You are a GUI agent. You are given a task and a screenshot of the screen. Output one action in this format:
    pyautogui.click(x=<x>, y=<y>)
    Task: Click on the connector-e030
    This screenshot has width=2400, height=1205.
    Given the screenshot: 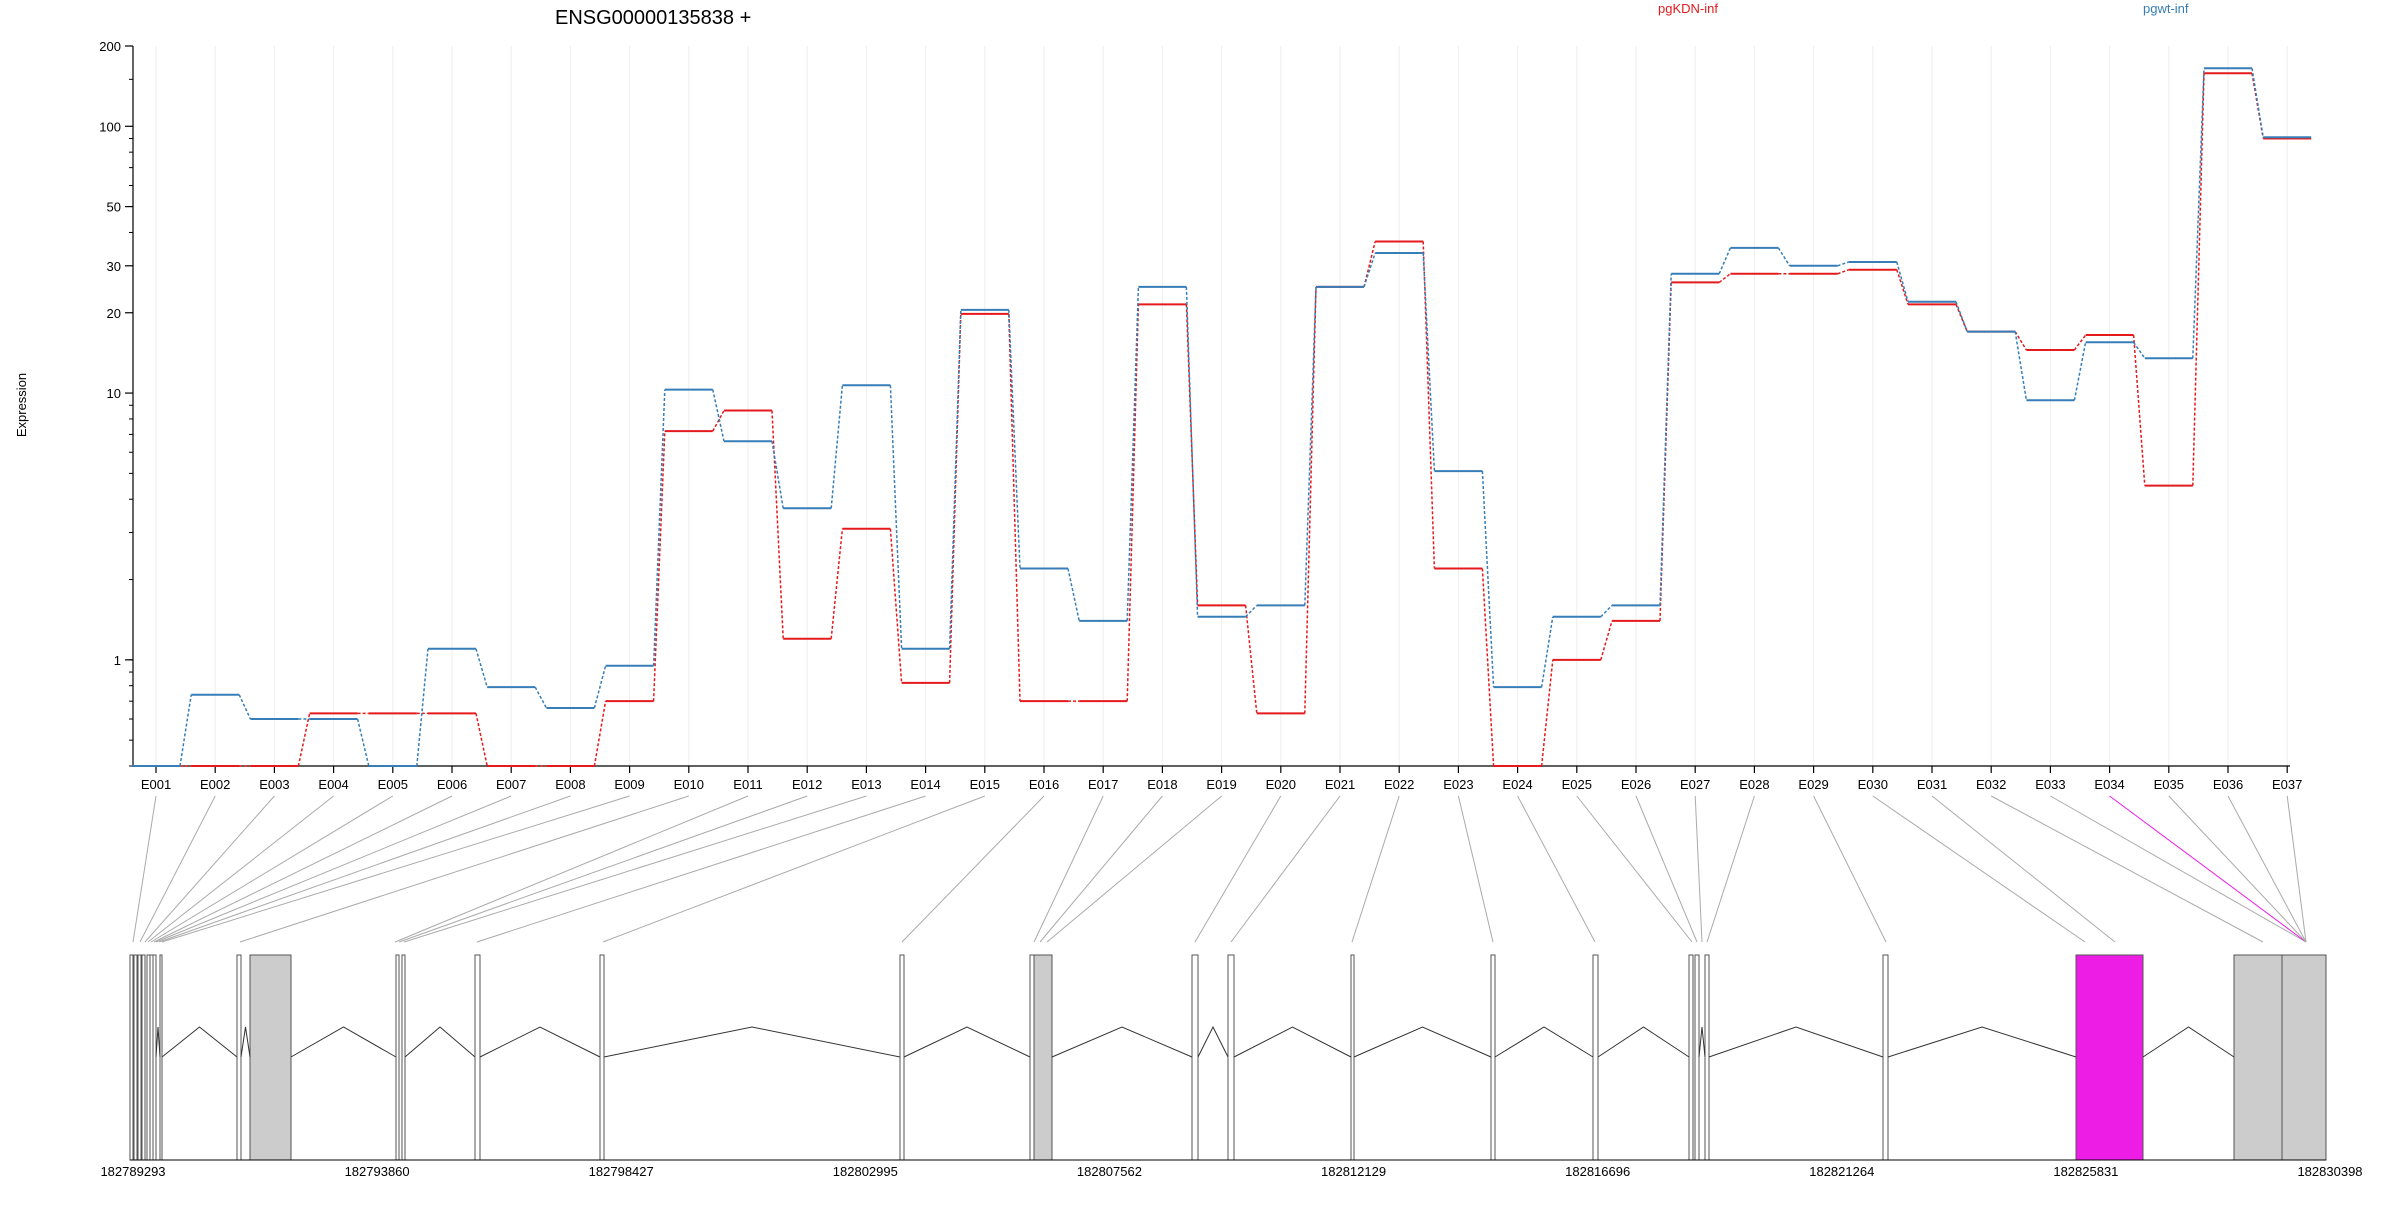 What is the action you would take?
    pyautogui.click(x=1979, y=869)
    